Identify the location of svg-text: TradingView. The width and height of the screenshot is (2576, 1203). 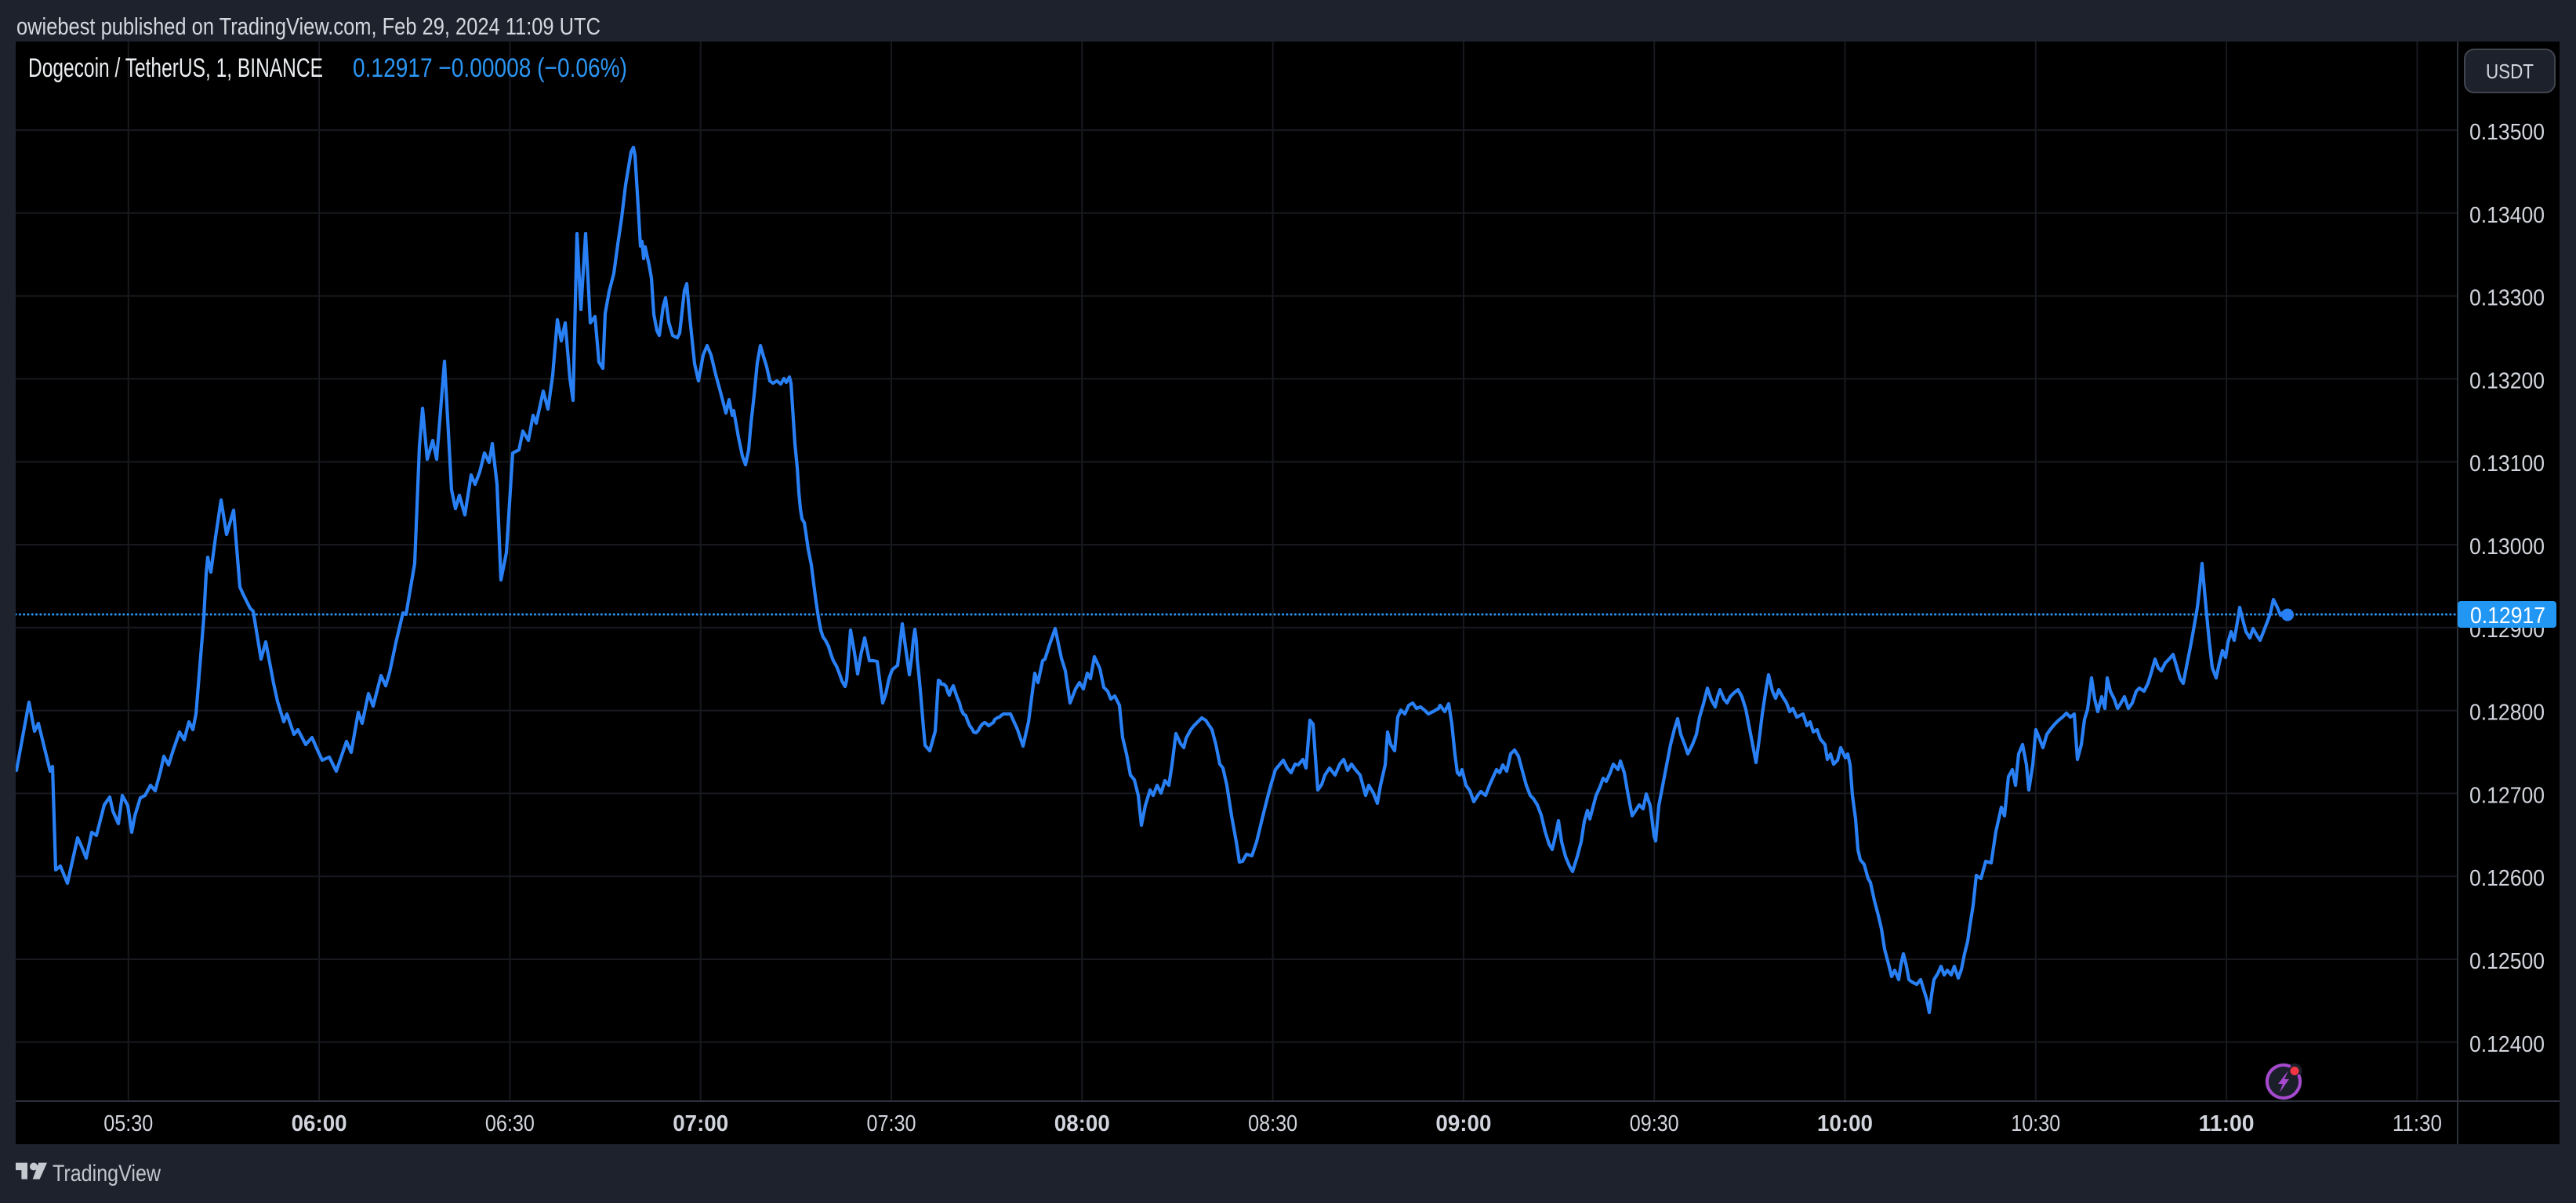
(107, 1174).